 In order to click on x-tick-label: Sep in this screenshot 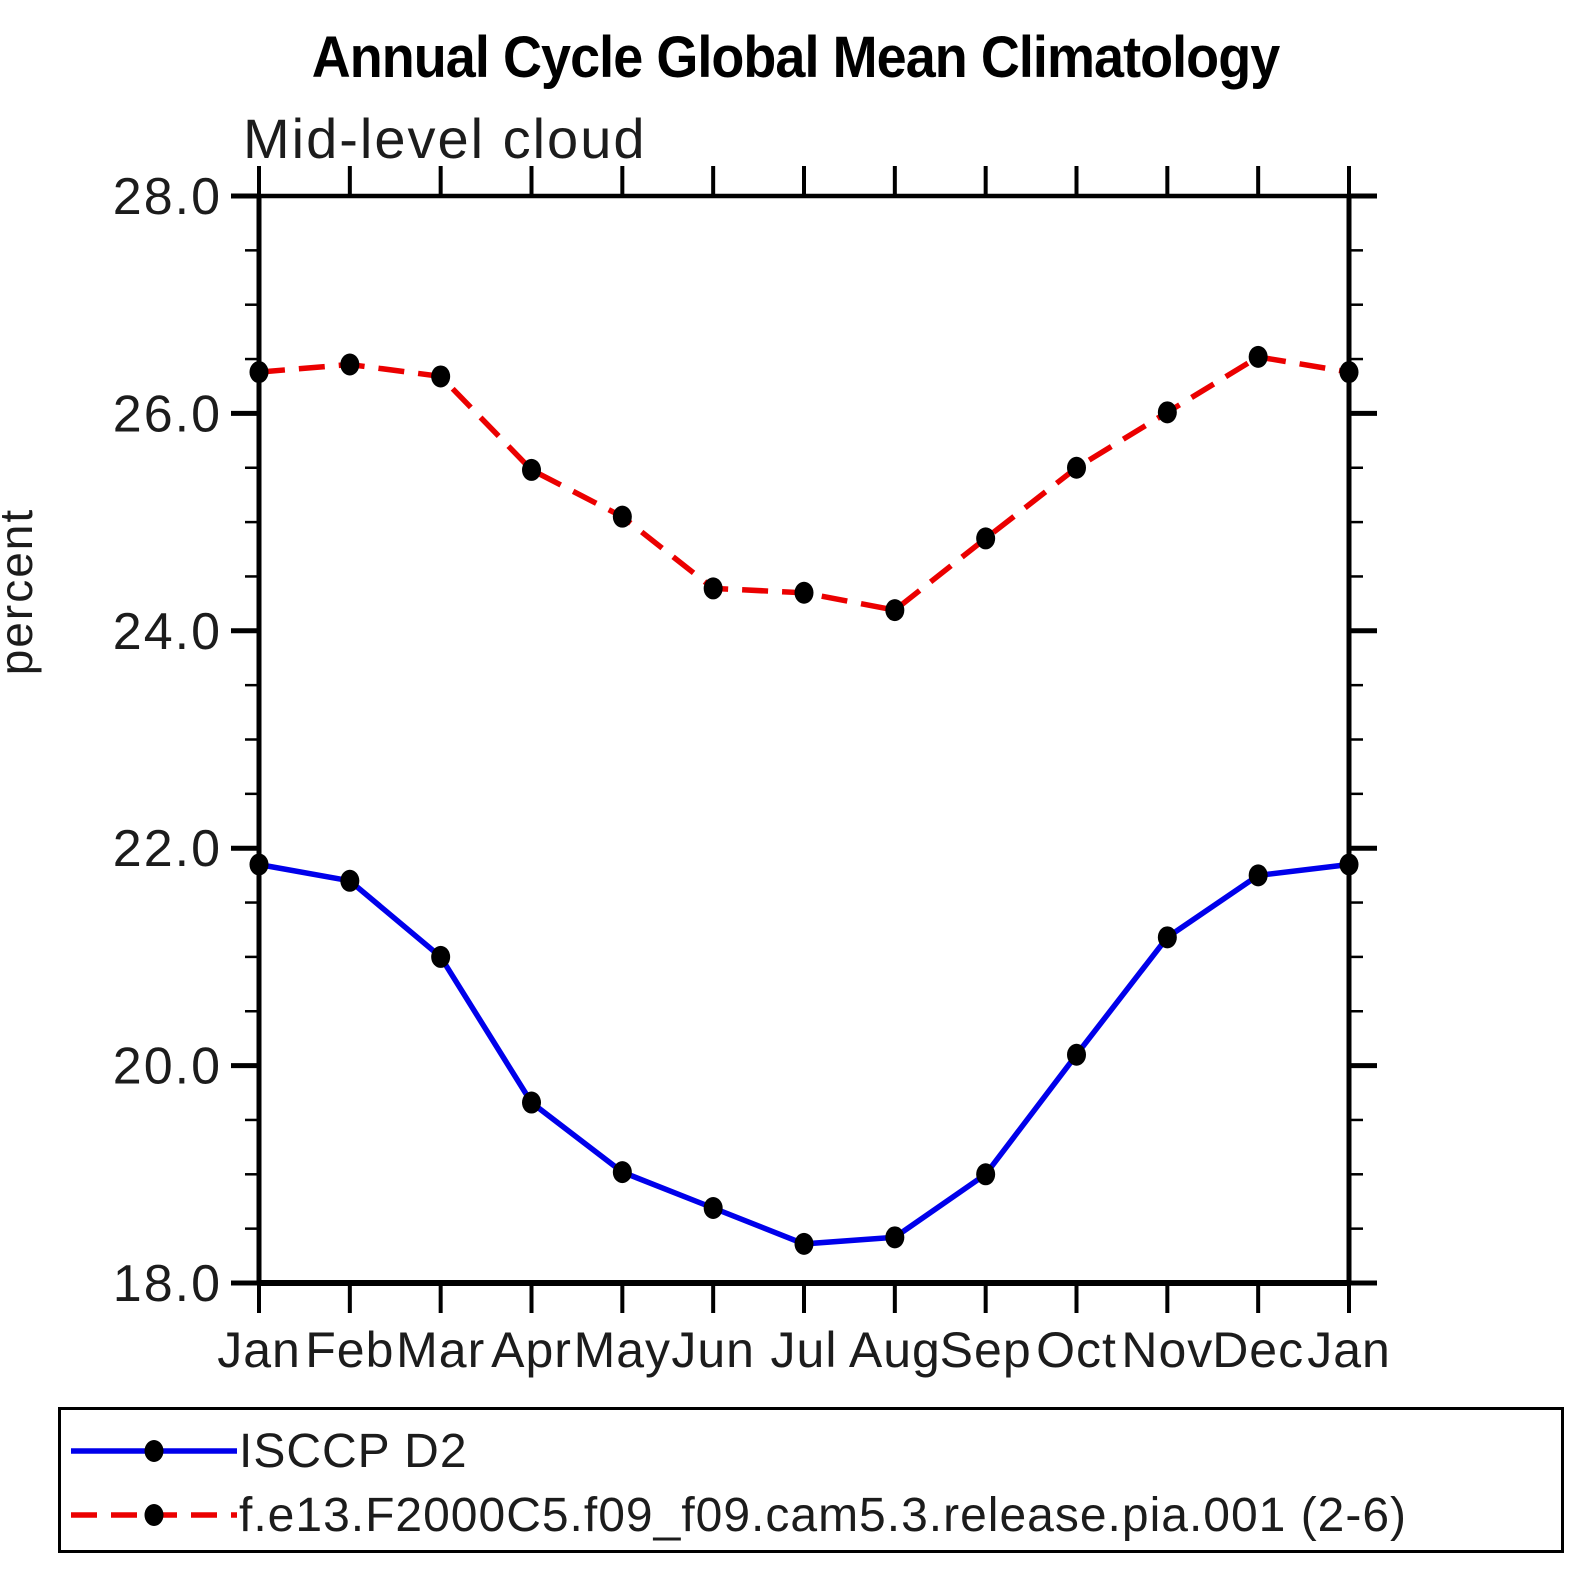, I will do `click(986, 1350)`.